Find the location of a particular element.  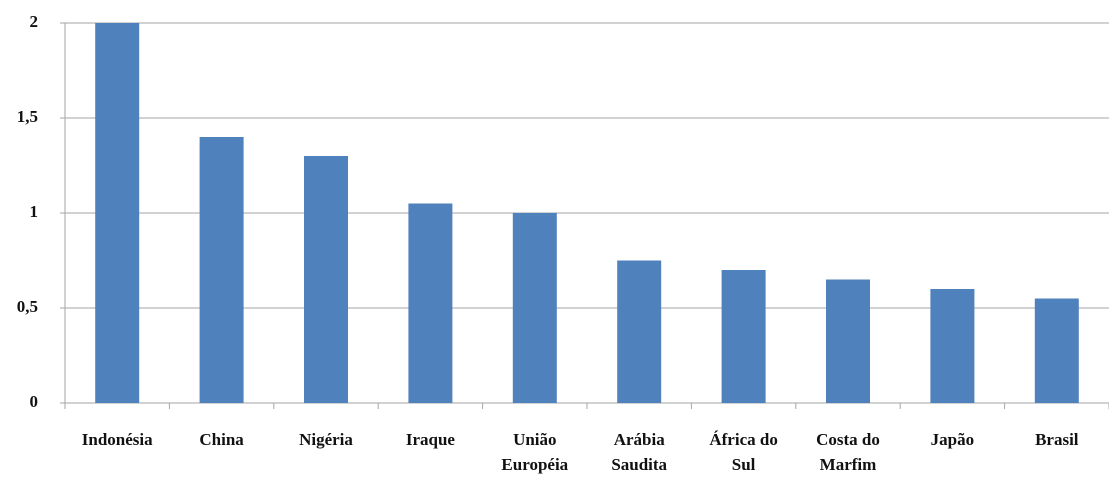

x-tick-label: China is located at coordinates (221, 439).